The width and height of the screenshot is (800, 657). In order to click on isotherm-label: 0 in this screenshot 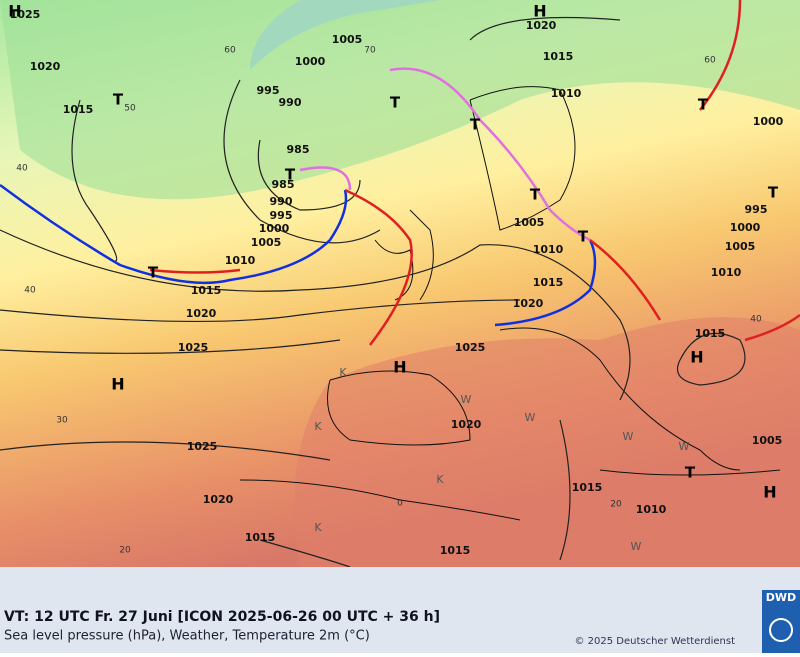, I will do `click(400, 504)`.